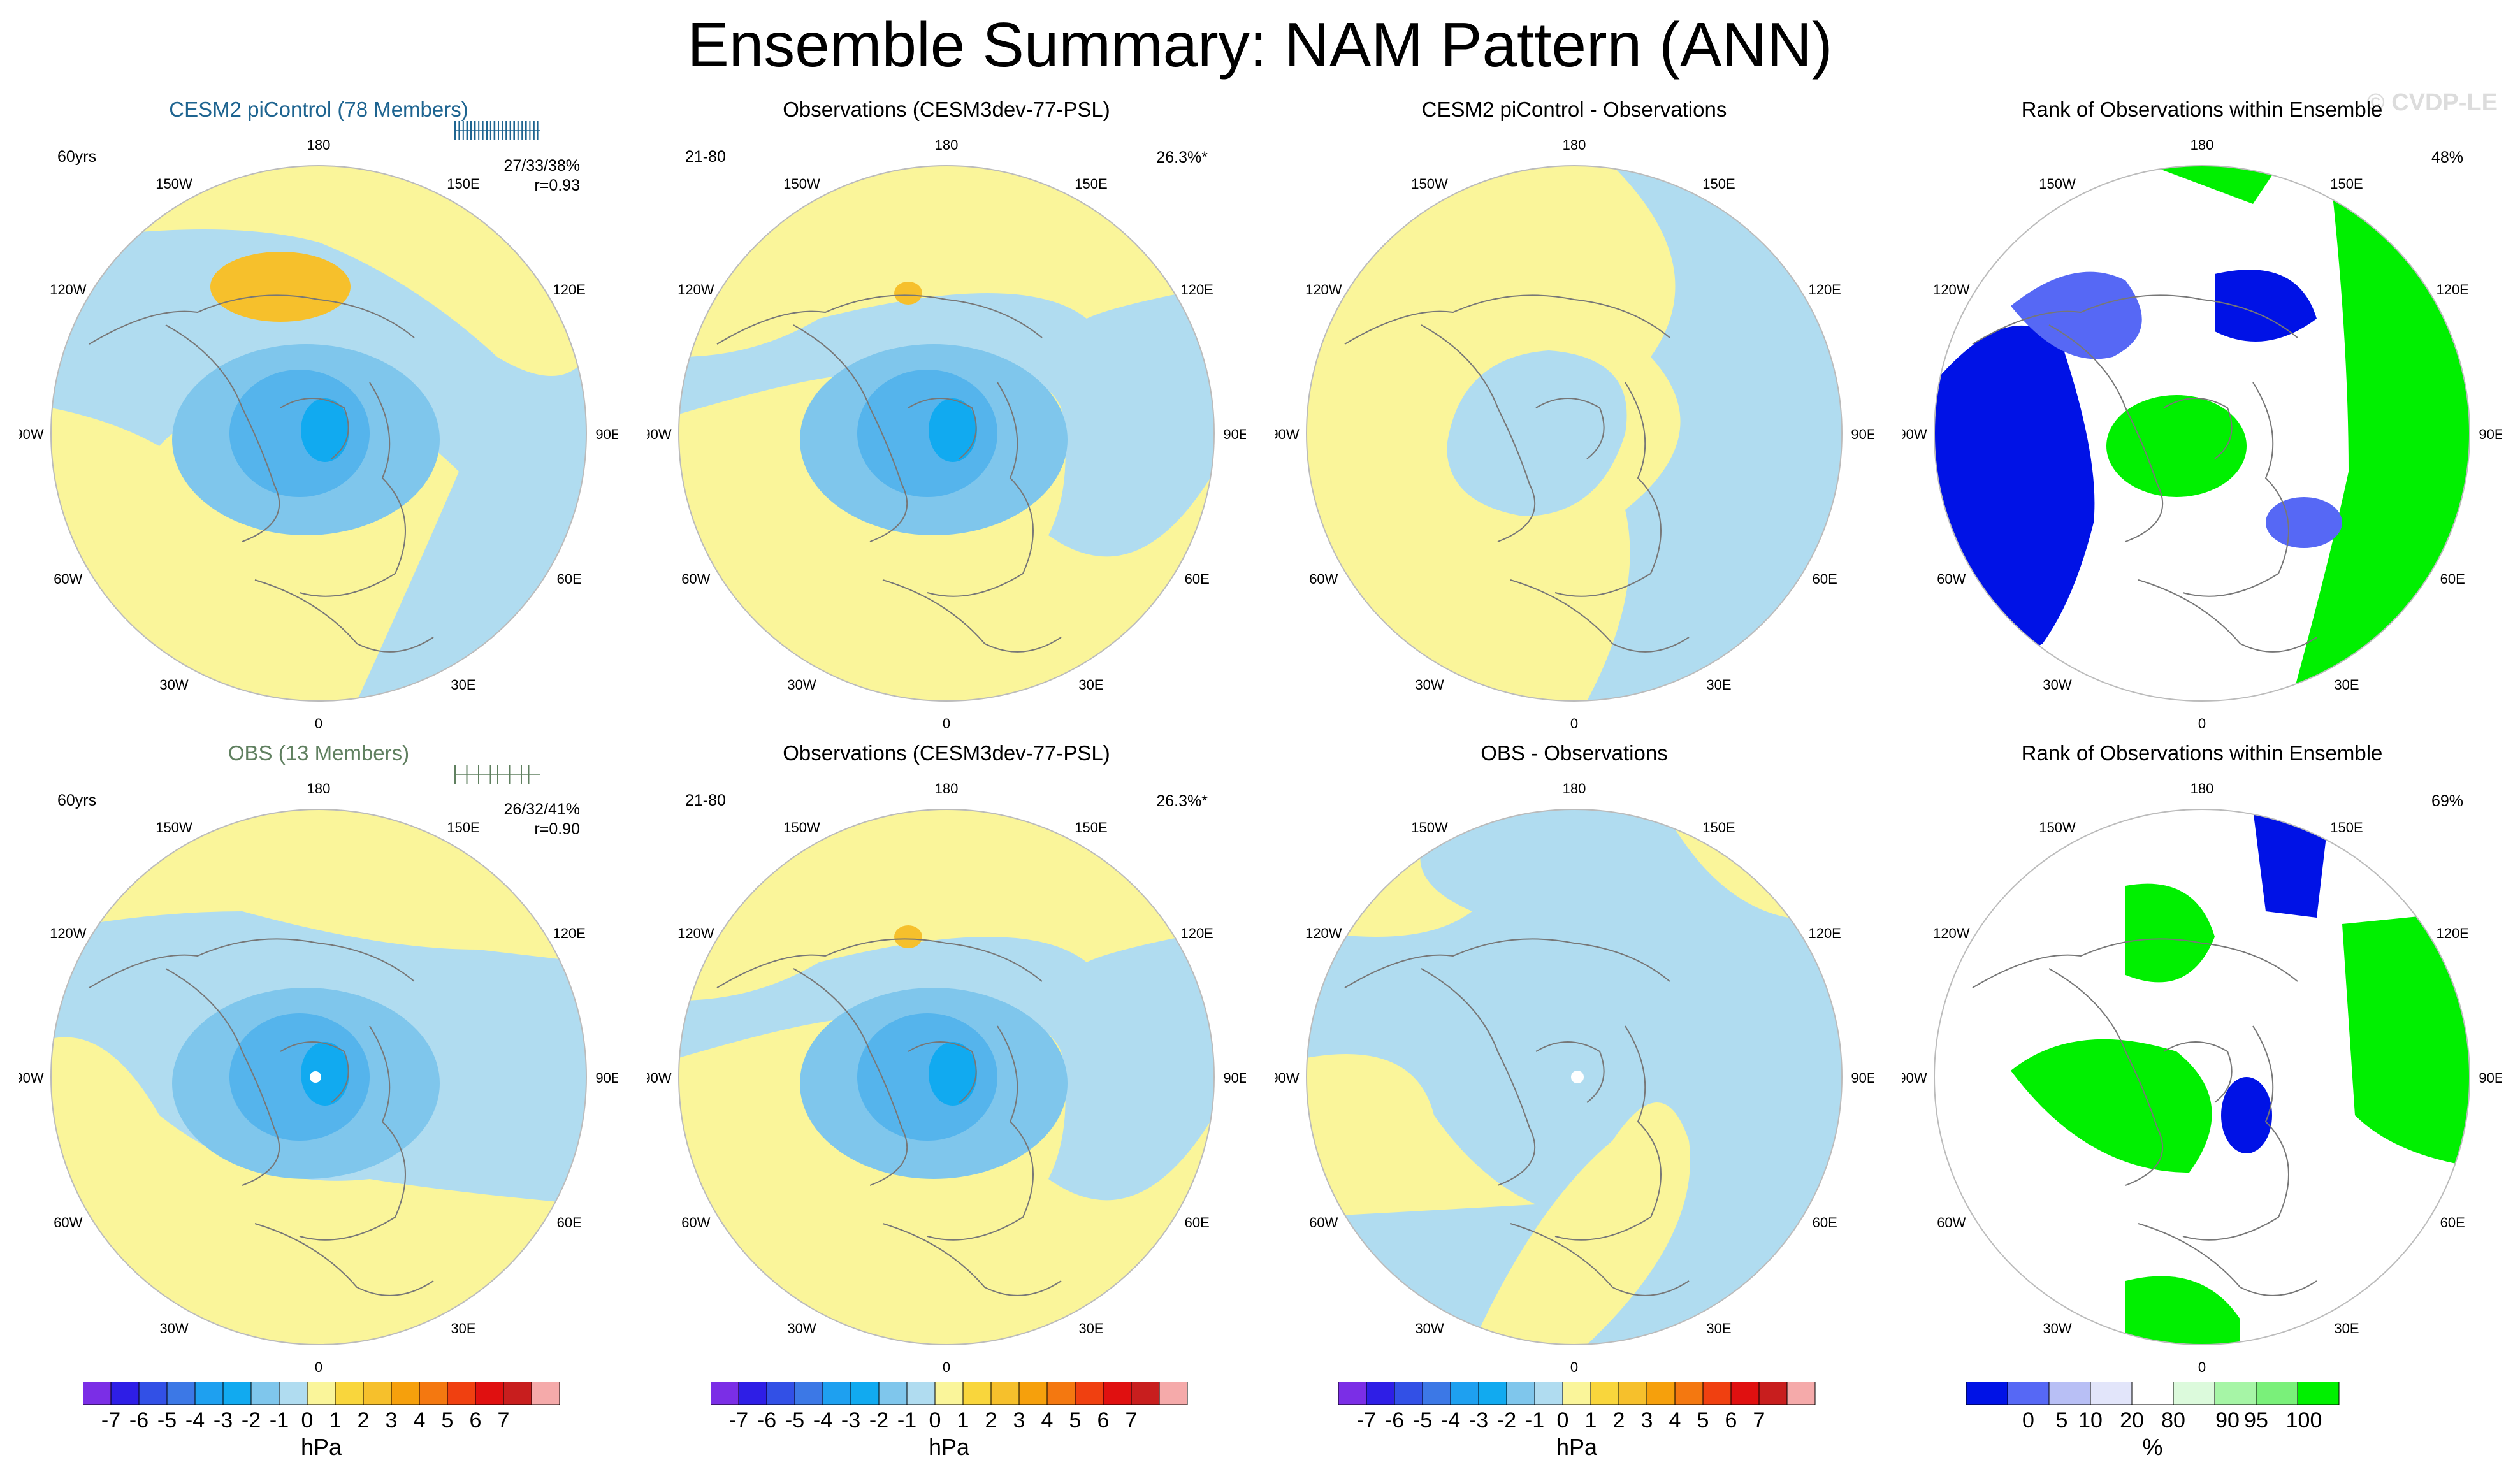 The width and height of the screenshot is (2520, 1467). Describe the element at coordinates (2028, 1420) in the screenshot. I see `colorbar-tick-label: 0` at that location.